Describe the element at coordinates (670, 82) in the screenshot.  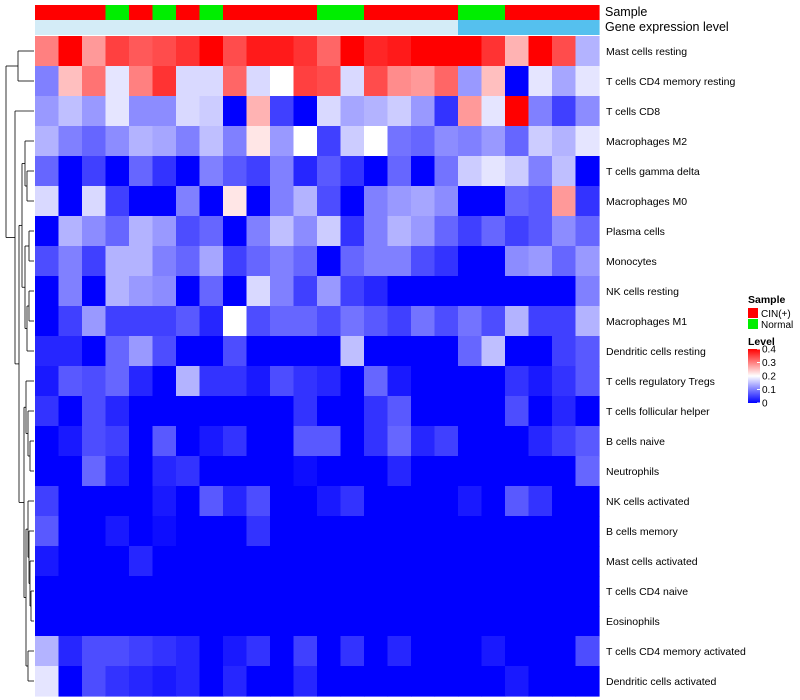
I see `row-label: T cells CD4 memory resting` at that location.